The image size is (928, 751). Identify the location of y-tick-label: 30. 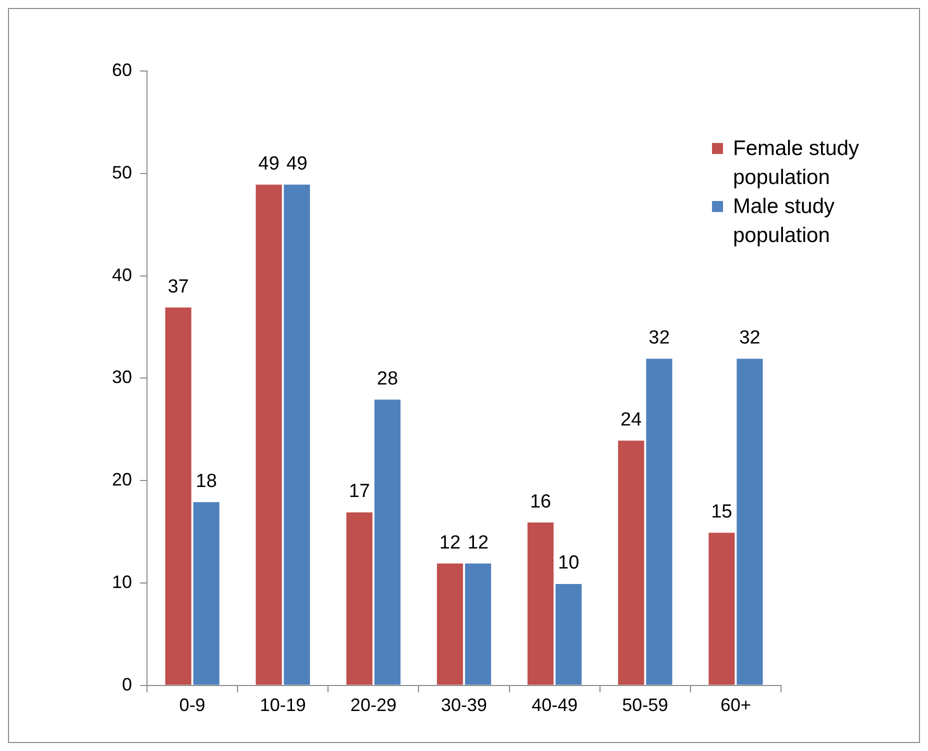
(122, 377).